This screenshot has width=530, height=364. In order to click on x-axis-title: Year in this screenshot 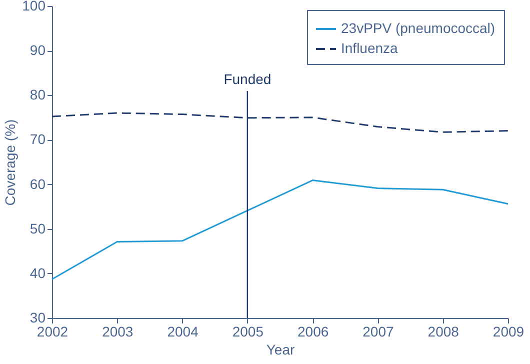, I will do `click(280, 350)`.